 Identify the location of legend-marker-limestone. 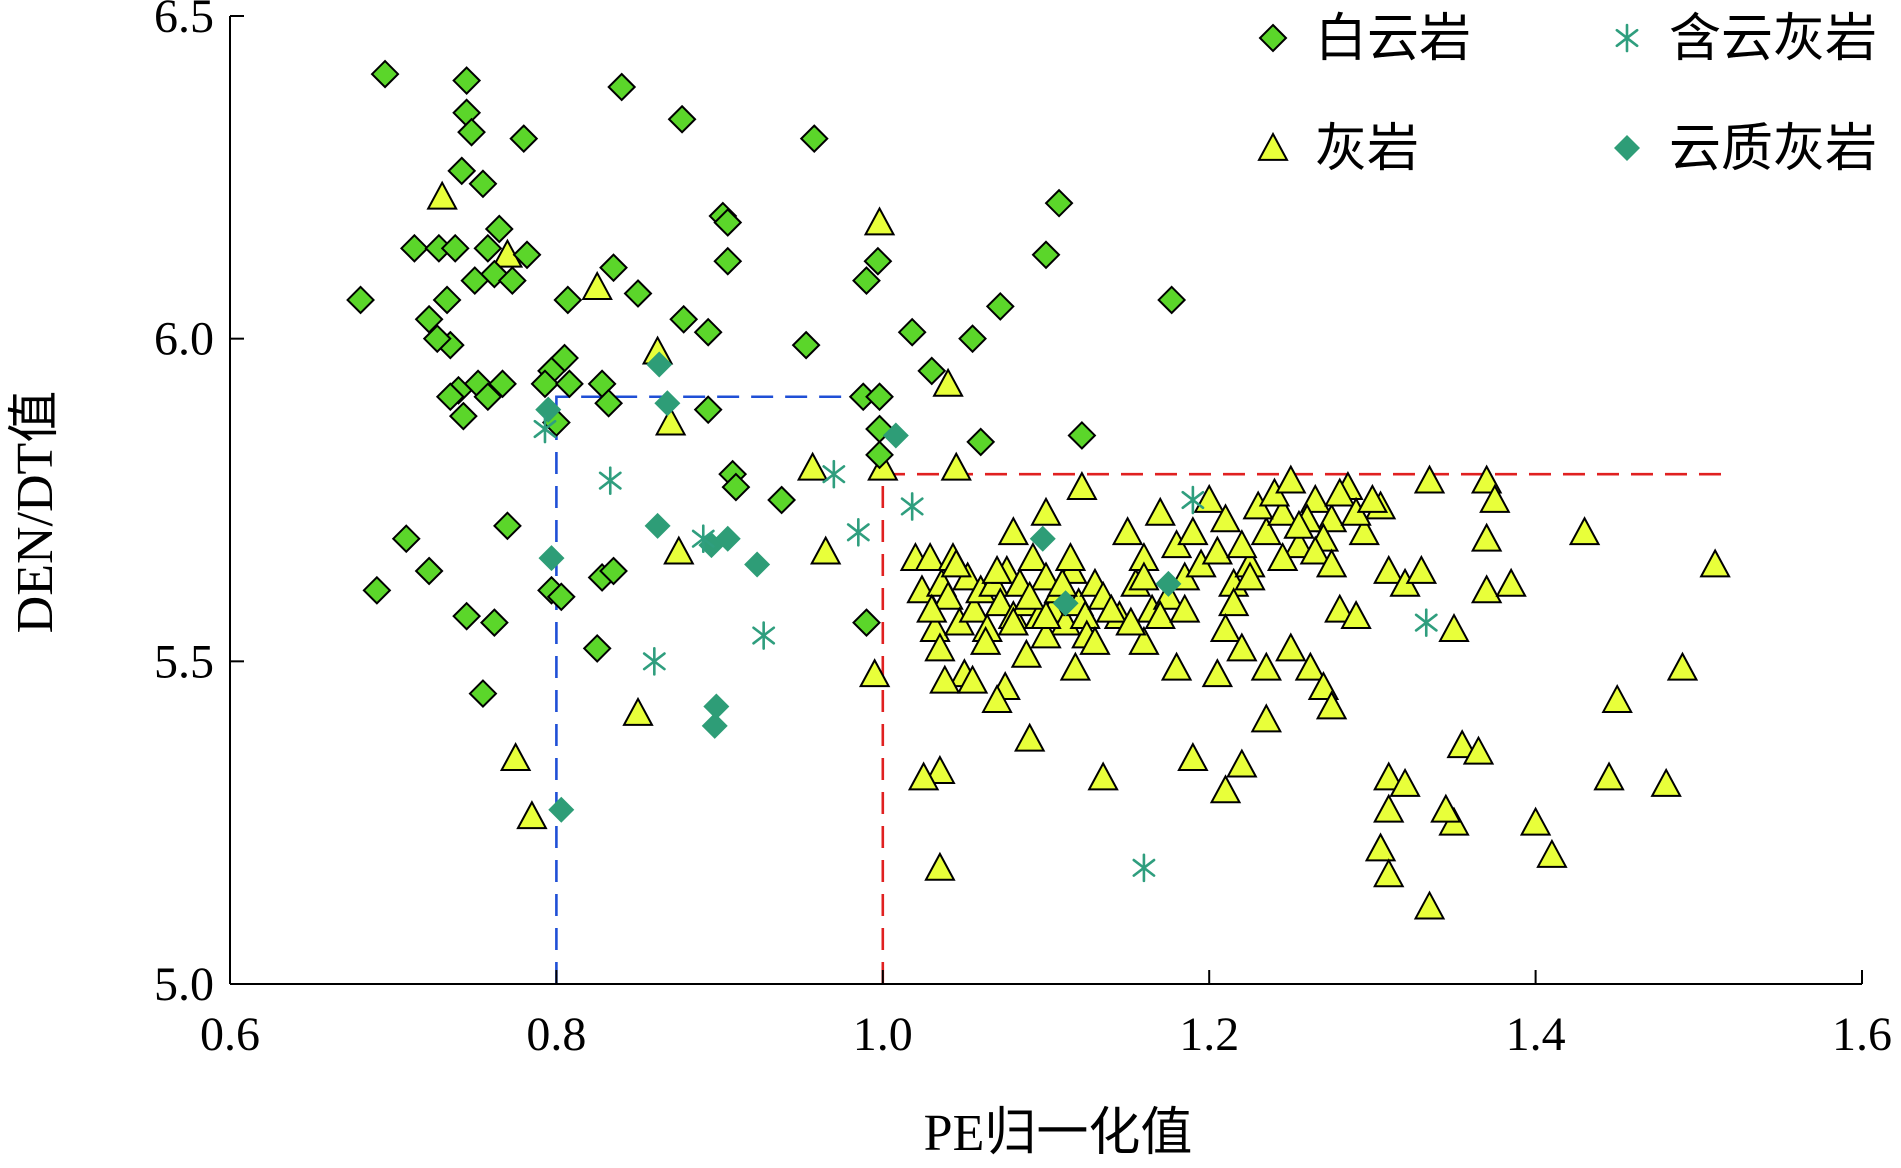
(1273, 146).